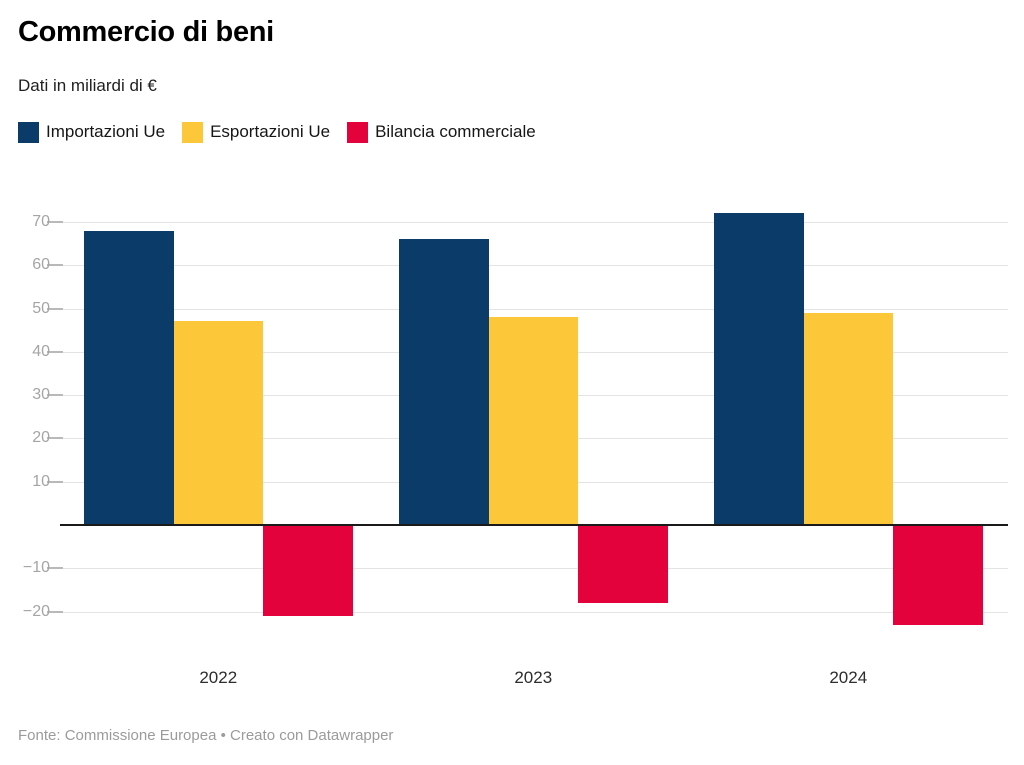 The width and height of the screenshot is (1024, 765). What do you see at coordinates (358, 132) in the screenshot?
I see `legend-swatch-bilancia-commerciale` at bounding box center [358, 132].